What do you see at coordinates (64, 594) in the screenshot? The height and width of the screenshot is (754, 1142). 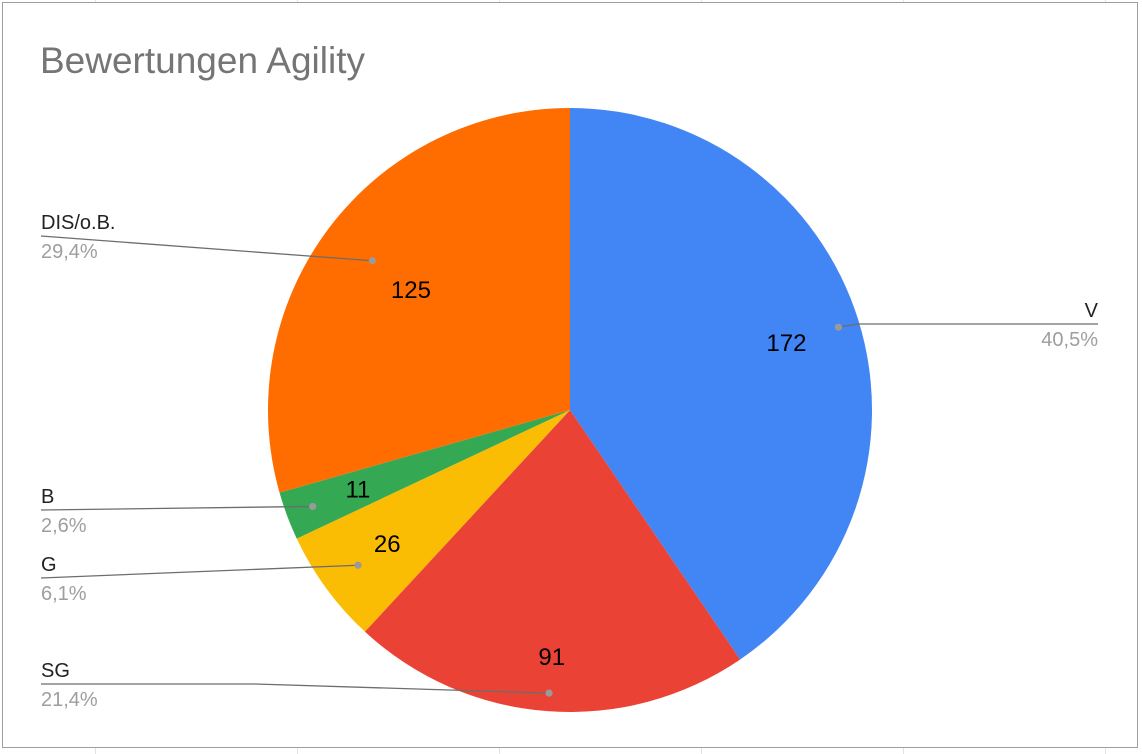 I see `slice-percent-label: 6,1%` at bounding box center [64, 594].